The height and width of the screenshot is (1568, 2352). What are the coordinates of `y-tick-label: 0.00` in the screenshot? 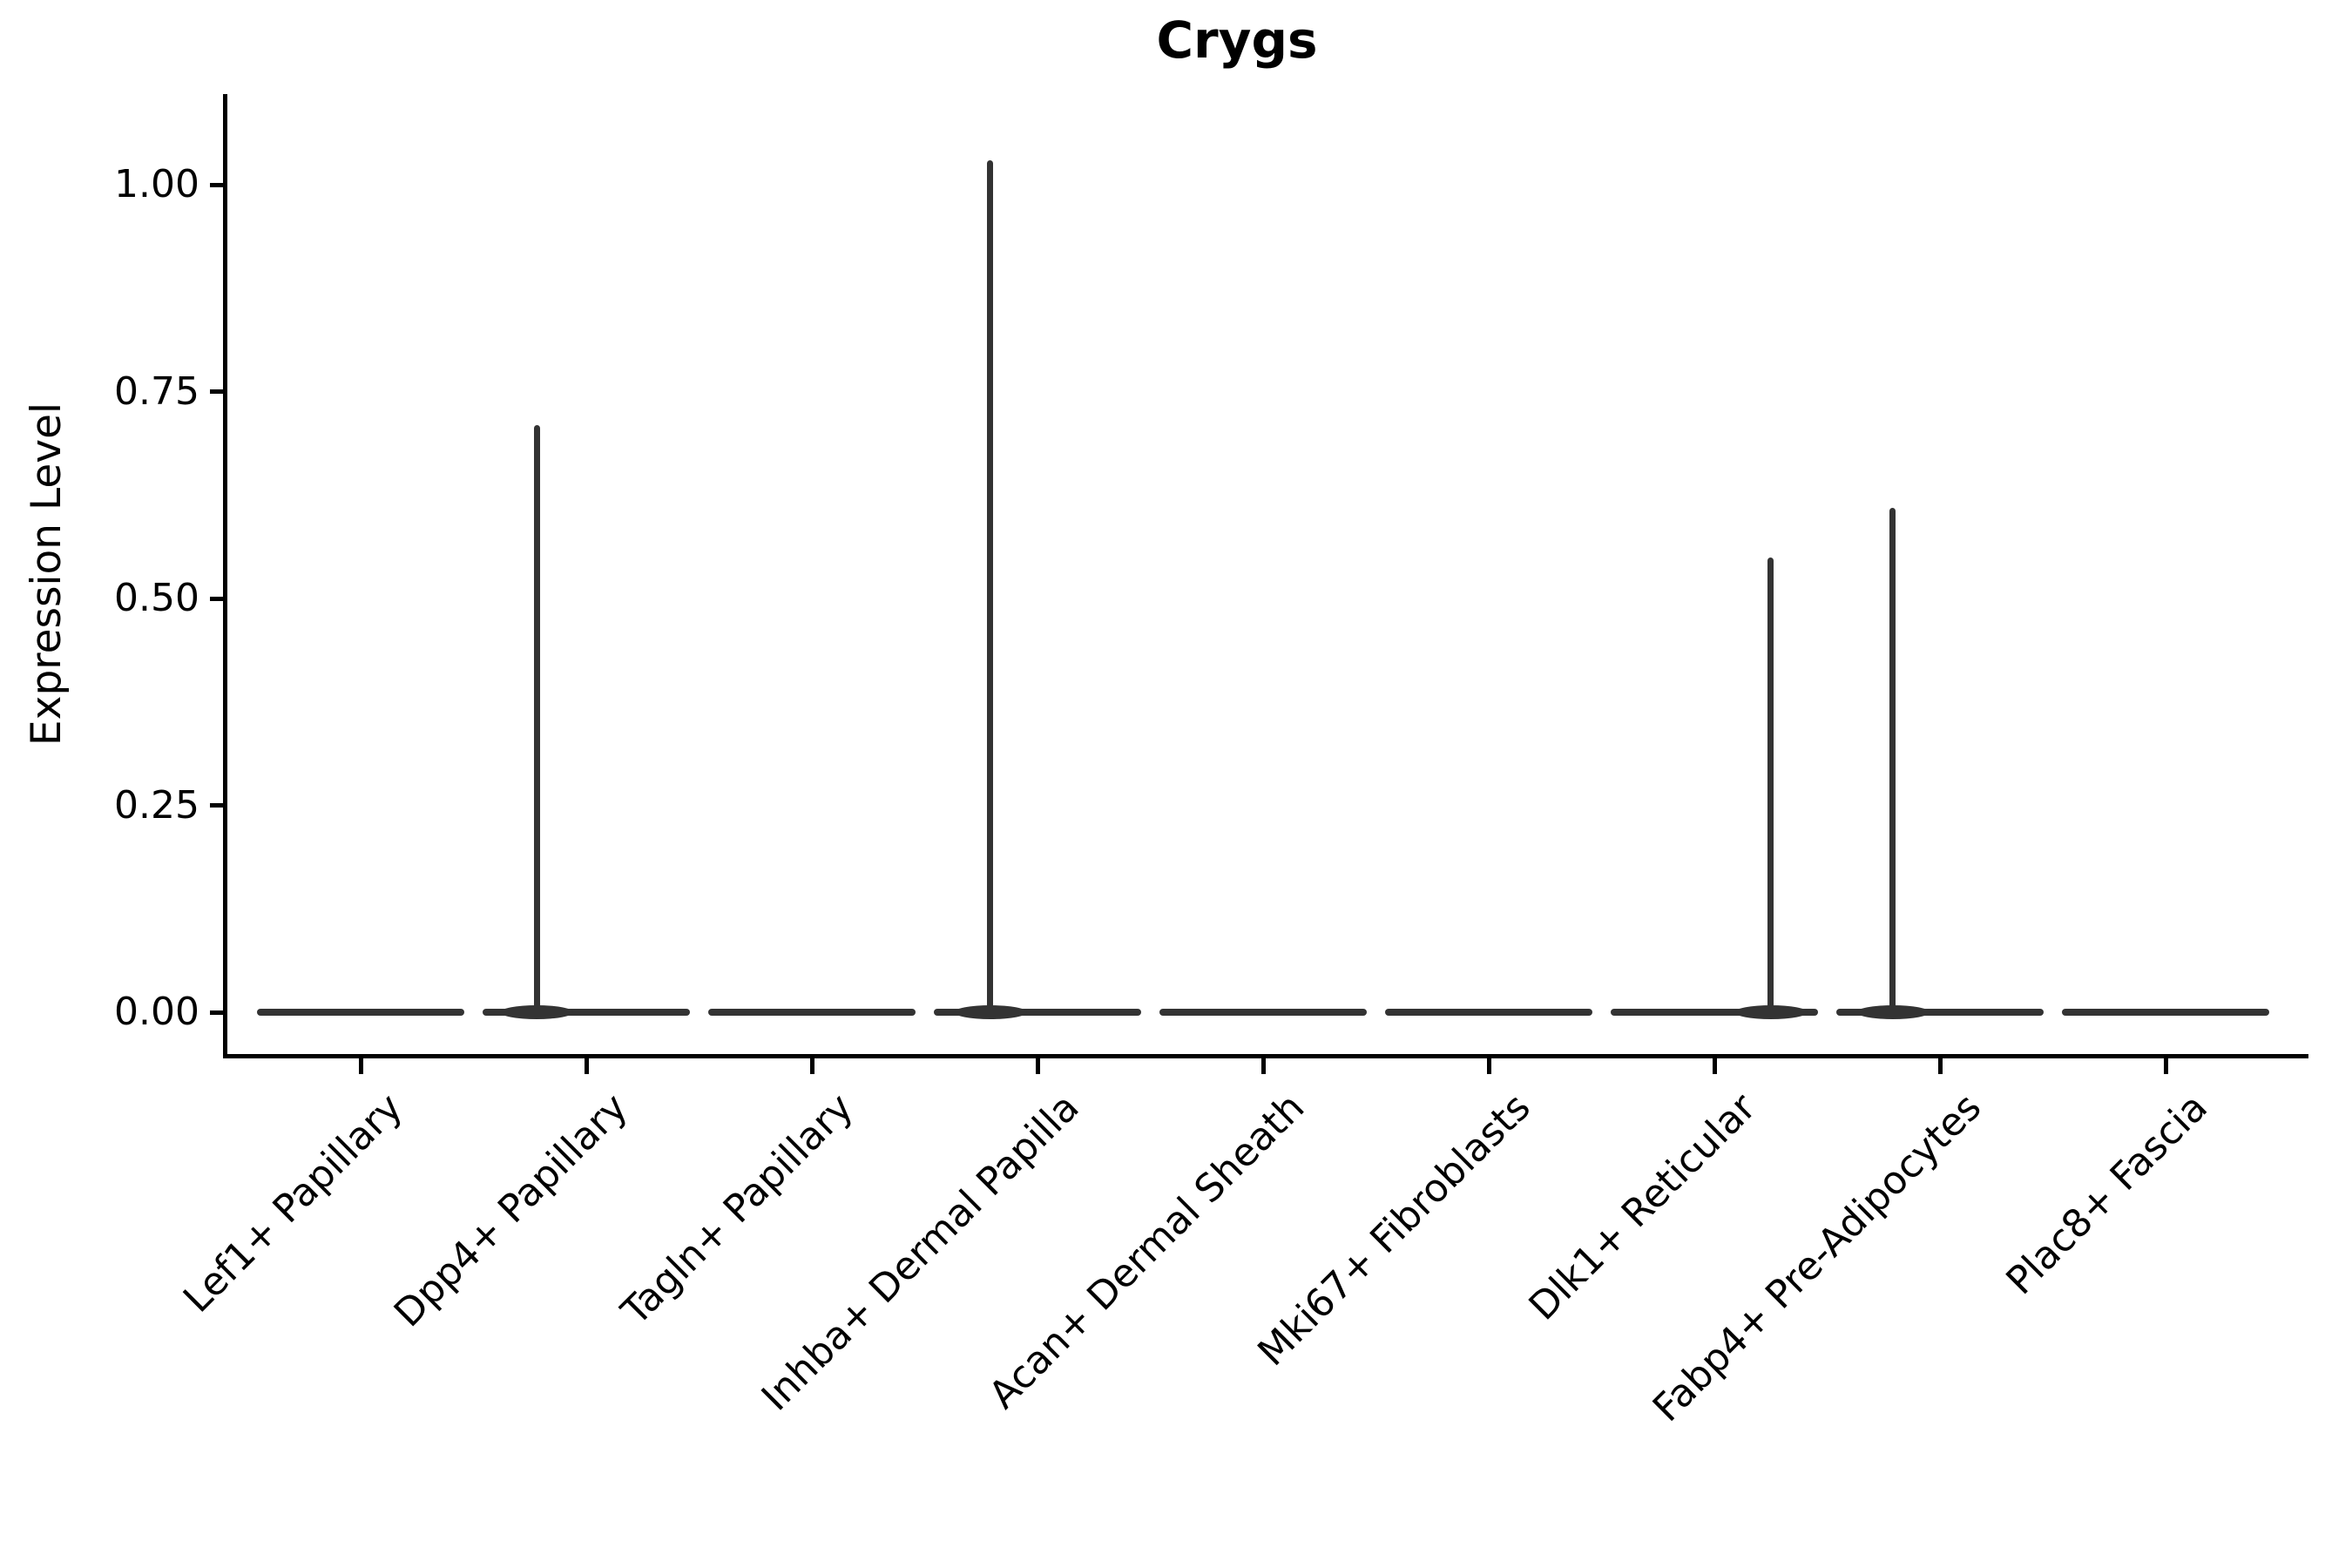 It's located at (156, 1012).